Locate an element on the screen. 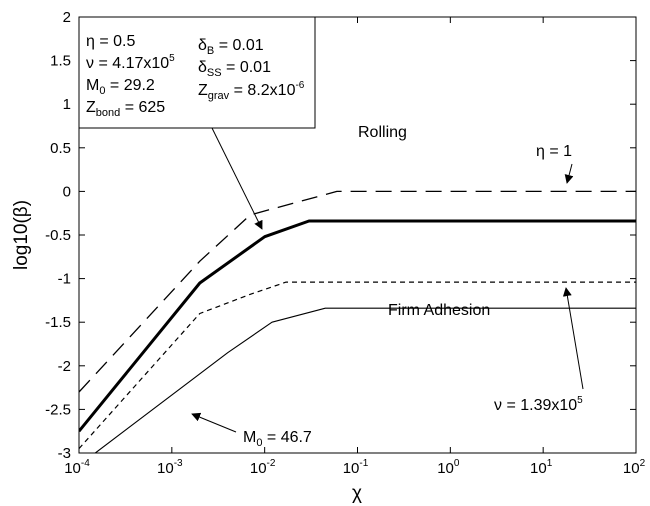  x-tick-label: 10² is located at coordinates (634, 467).